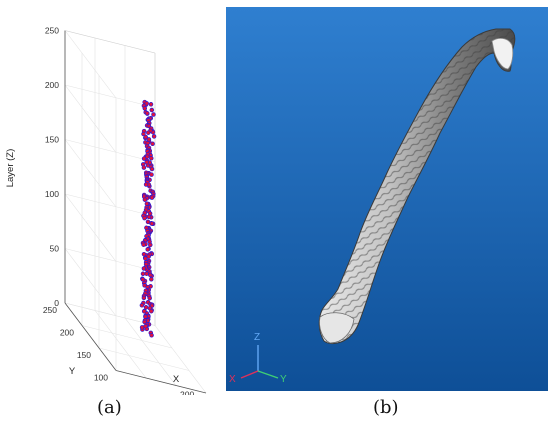  Describe the element at coordinates (258, 358) in the screenshot. I see `axes-gizmo: Z X Y` at that location.